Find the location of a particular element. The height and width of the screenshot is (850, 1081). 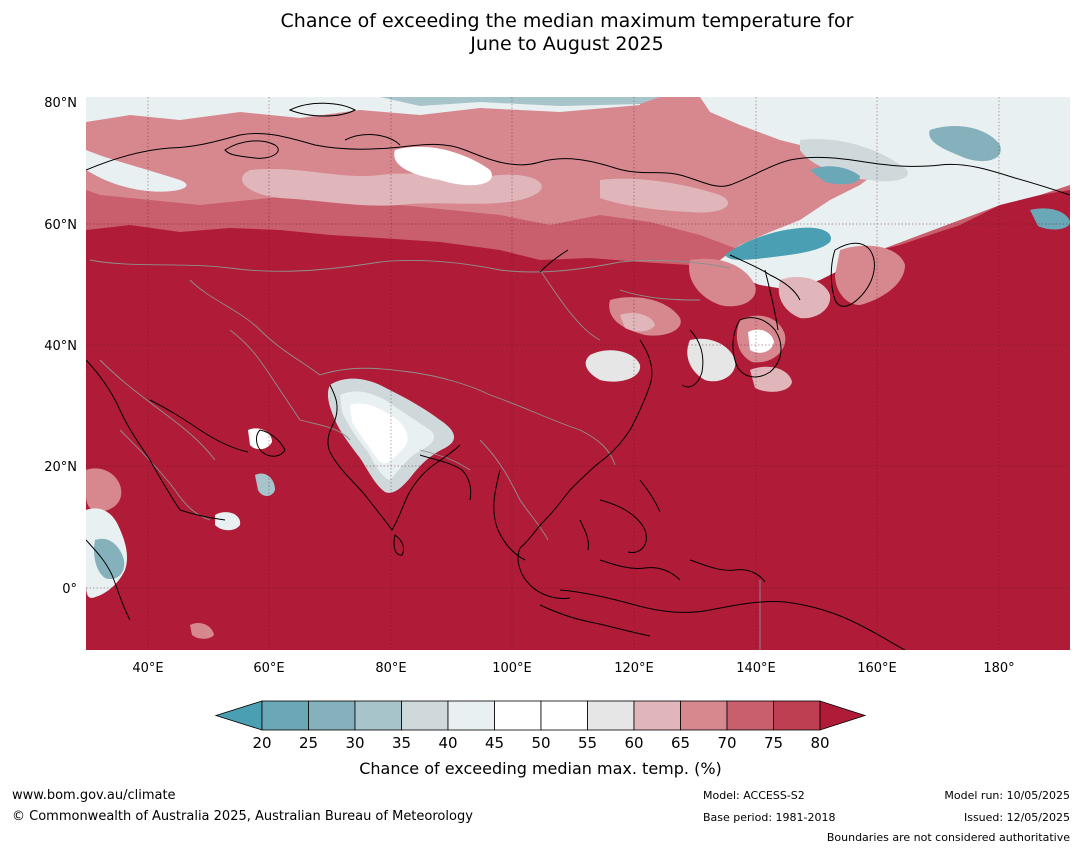

map-title-line-2: June to August 2025 is located at coordinates (567, 44).